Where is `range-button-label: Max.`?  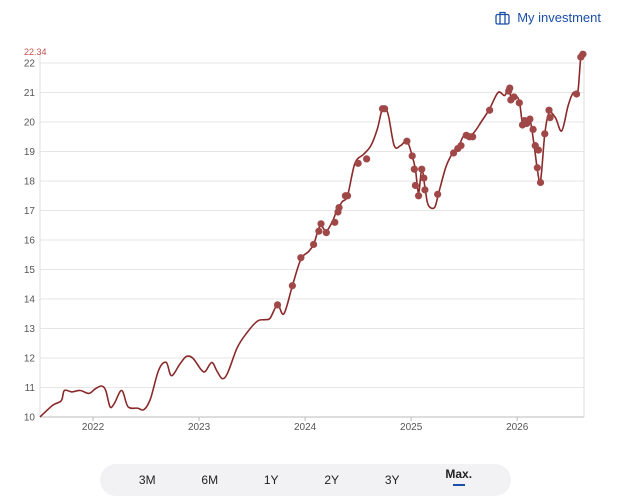 range-button-label: Max. is located at coordinates (459, 473).